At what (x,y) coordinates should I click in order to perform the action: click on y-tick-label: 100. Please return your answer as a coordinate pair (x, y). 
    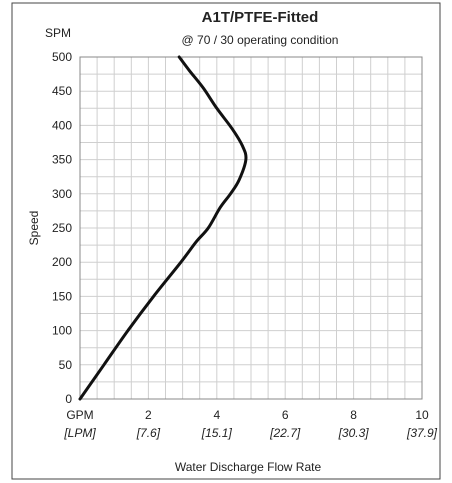
    Looking at the image, I should click on (62, 331).